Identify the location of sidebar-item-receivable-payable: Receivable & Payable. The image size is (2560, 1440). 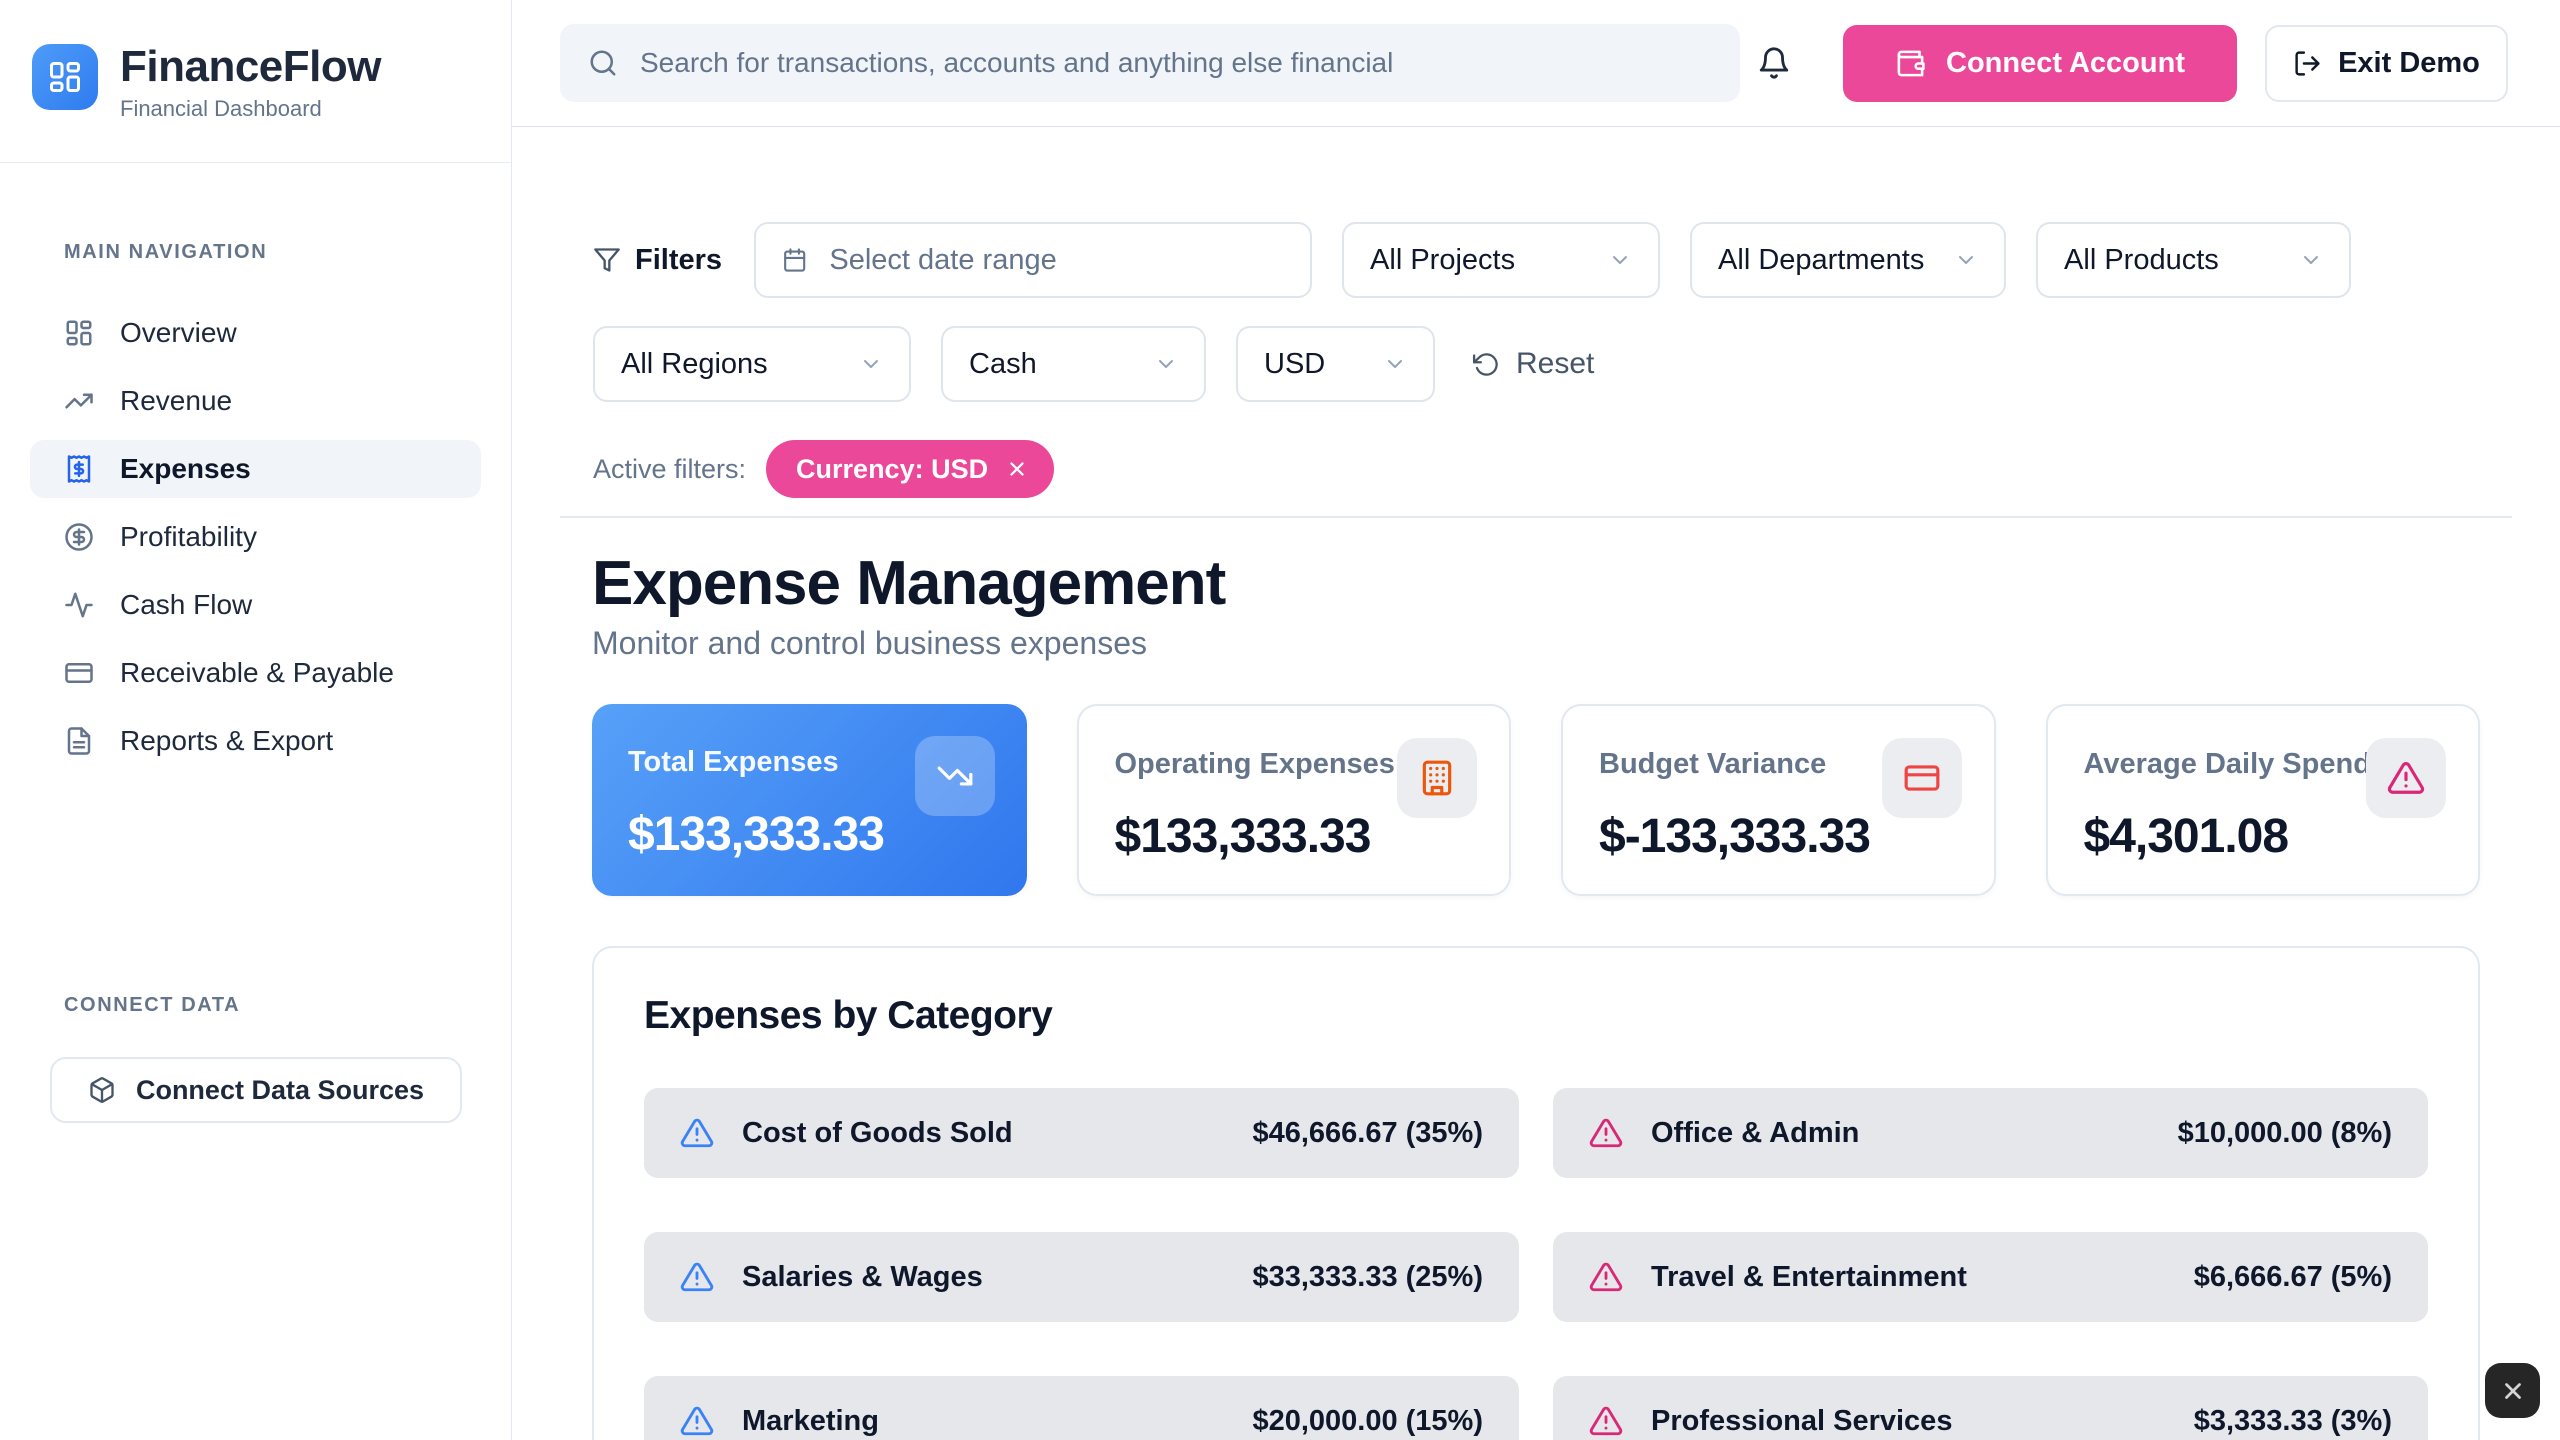
(255, 673).